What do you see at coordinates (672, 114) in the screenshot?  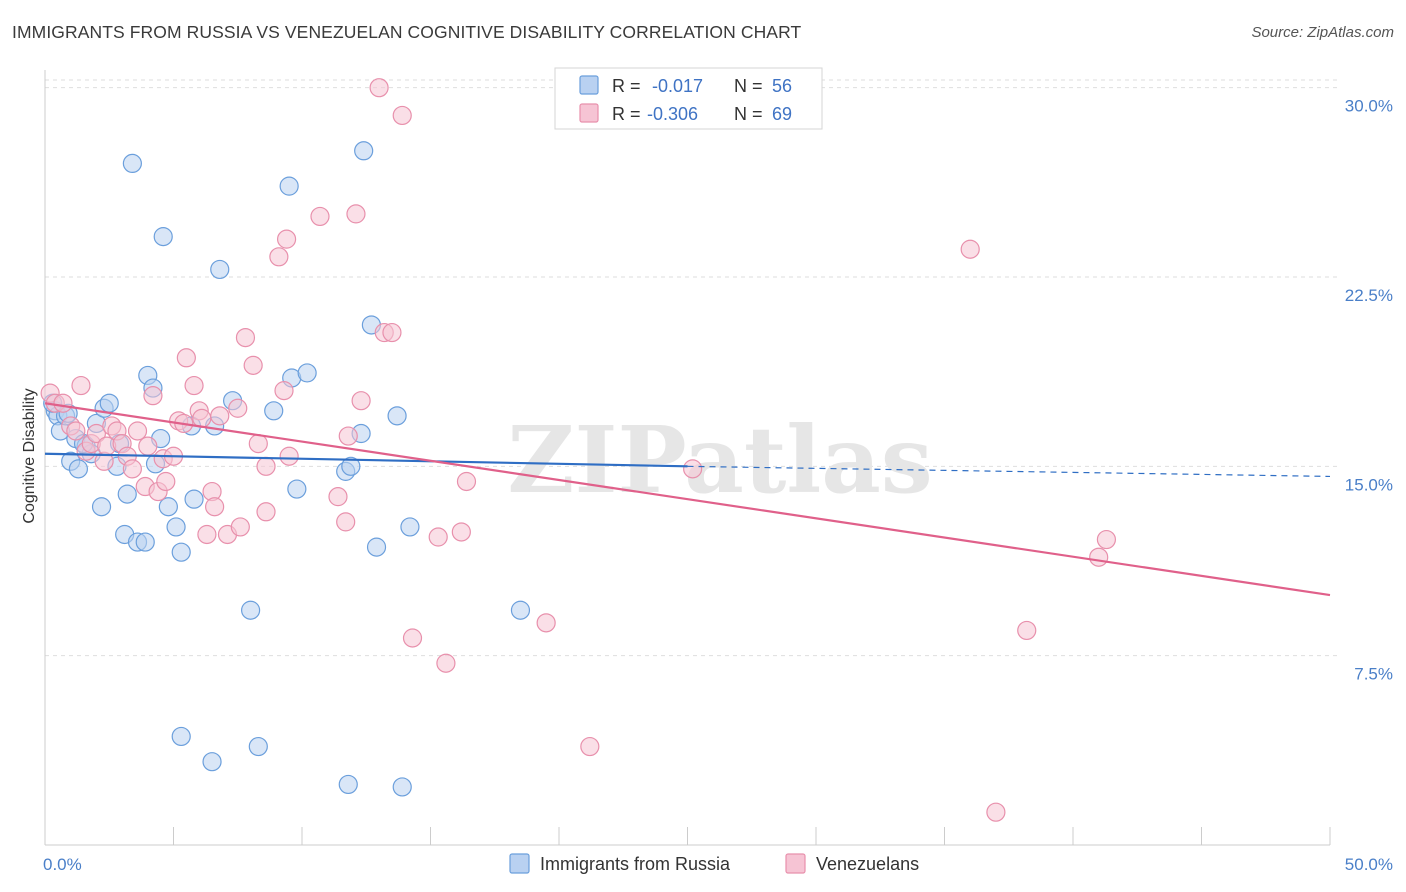 I see `legend-r-value-2: -0.306` at bounding box center [672, 114].